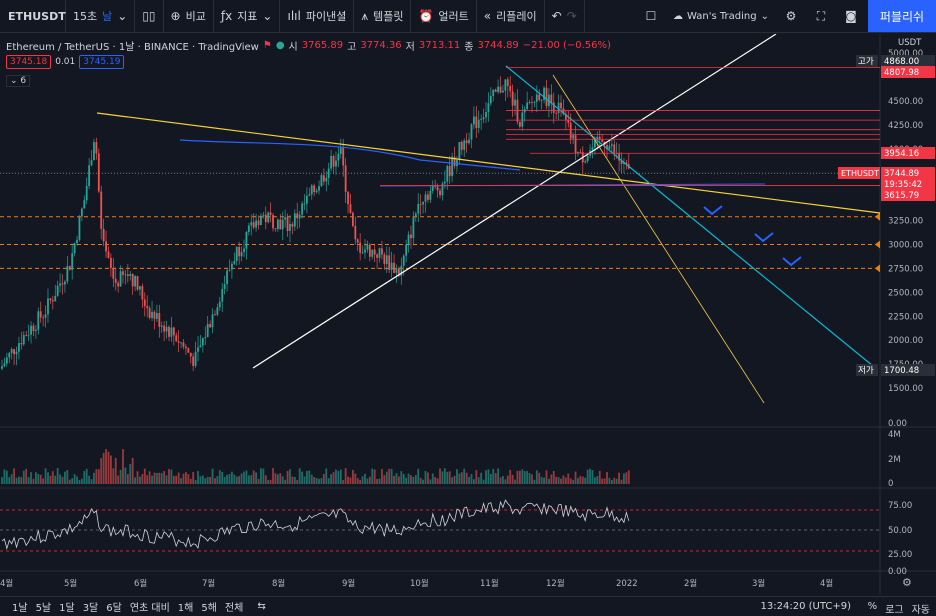 The width and height of the screenshot is (936, 616). I want to click on layout-button: ☁ Wan's Trading ⌄, so click(721, 16).